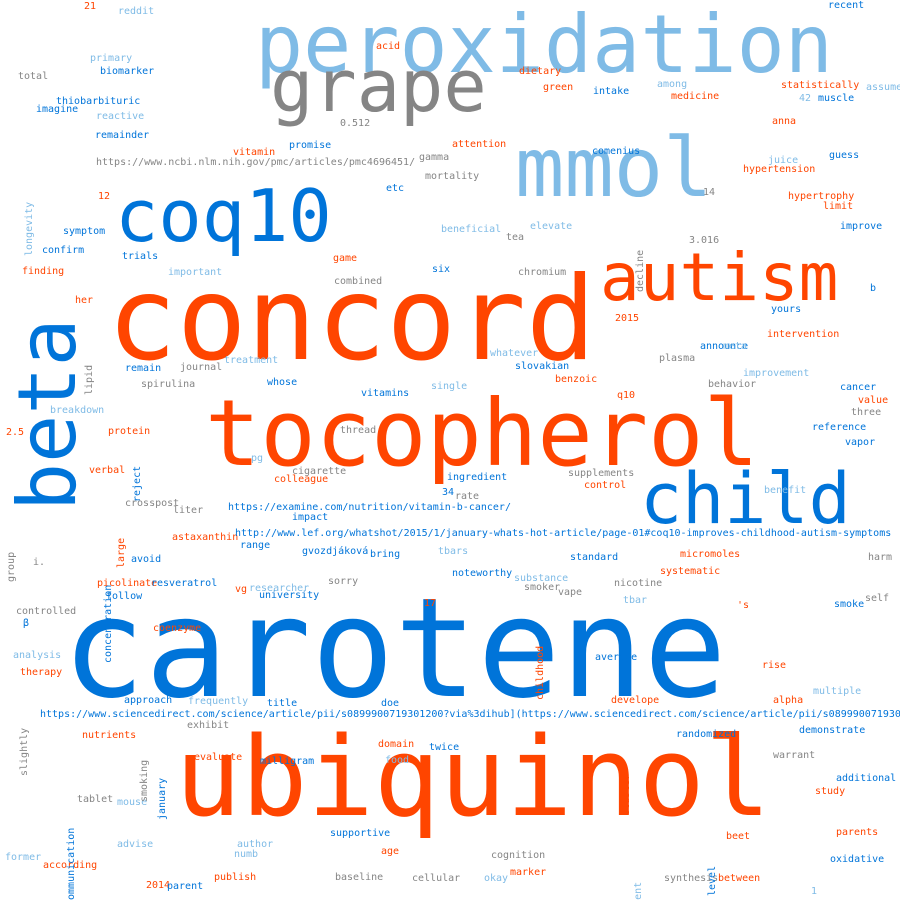 The image size is (900, 900). I want to click on word-2015: 2015, so click(627, 318).